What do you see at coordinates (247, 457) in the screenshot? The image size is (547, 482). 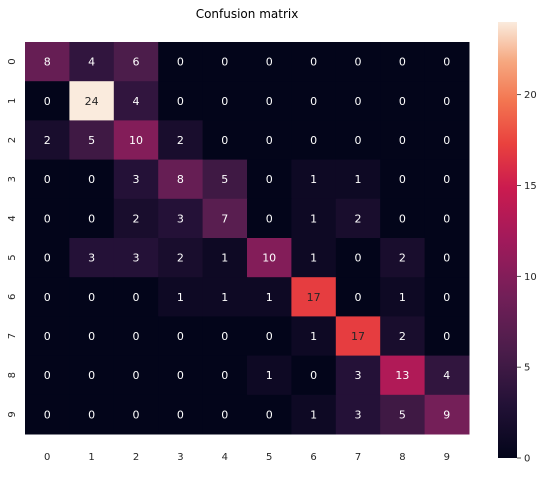 I see `x-axis-ticks: 0 1 2 3 4 5 6 7 8 9` at bounding box center [247, 457].